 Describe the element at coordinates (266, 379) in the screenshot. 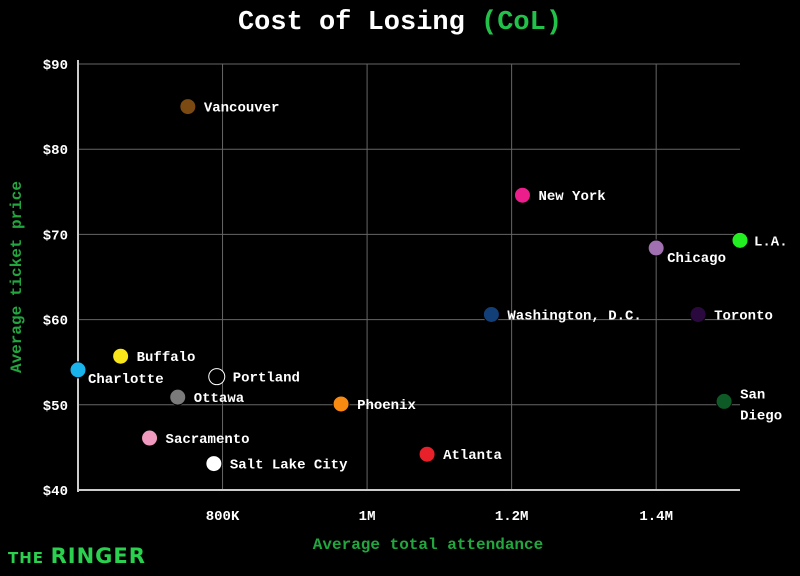

I see `point-label: Portland` at that location.